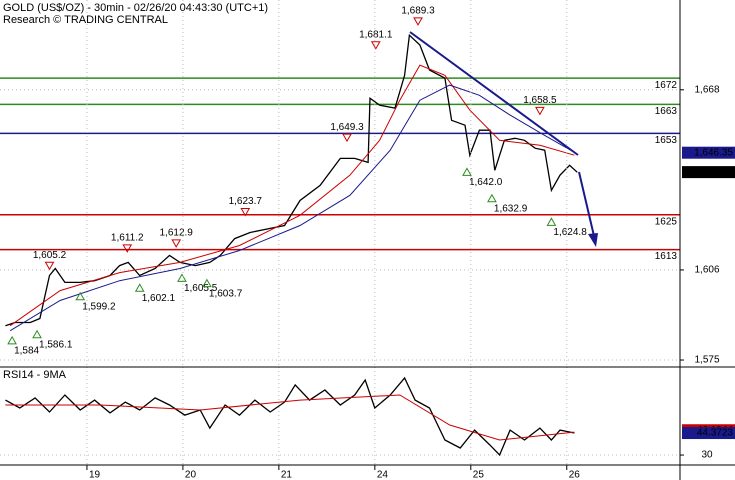 The width and height of the screenshot is (735, 480). What do you see at coordinates (715, 433) in the screenshot?
I see `price-badge-label: 44.3723` at bounding box center [715, 433].